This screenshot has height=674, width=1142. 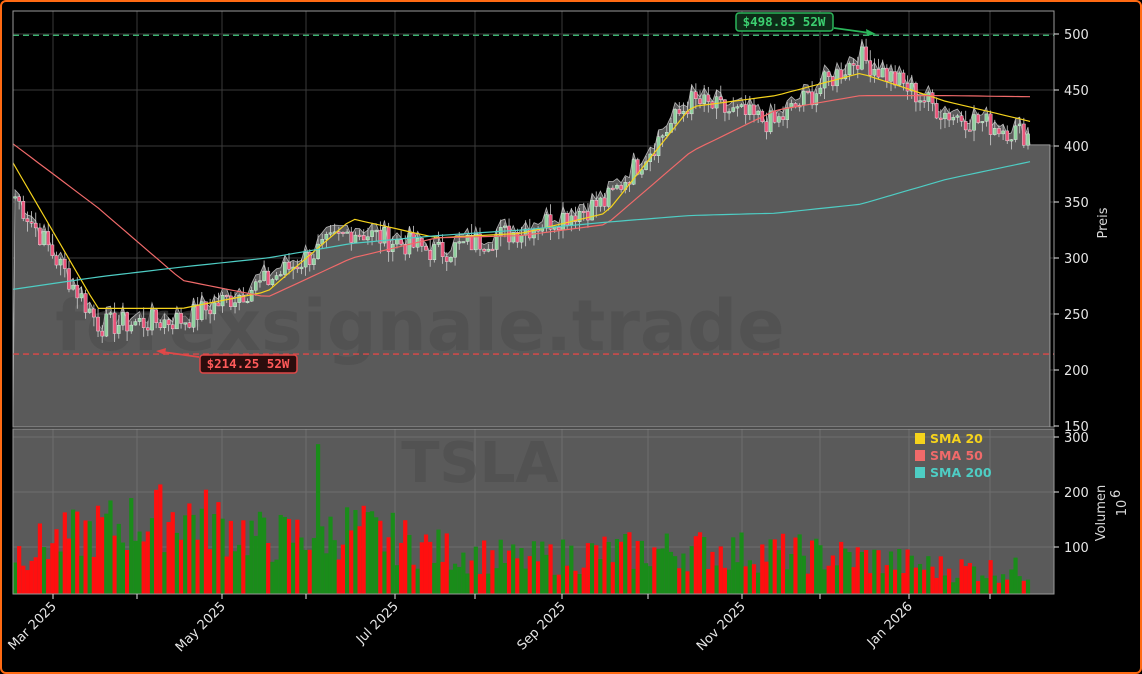 What do you see at coordinates (920, 455) in the screenshot?
I see `legend-swatch-sma50` at bounding box center [920, 455].